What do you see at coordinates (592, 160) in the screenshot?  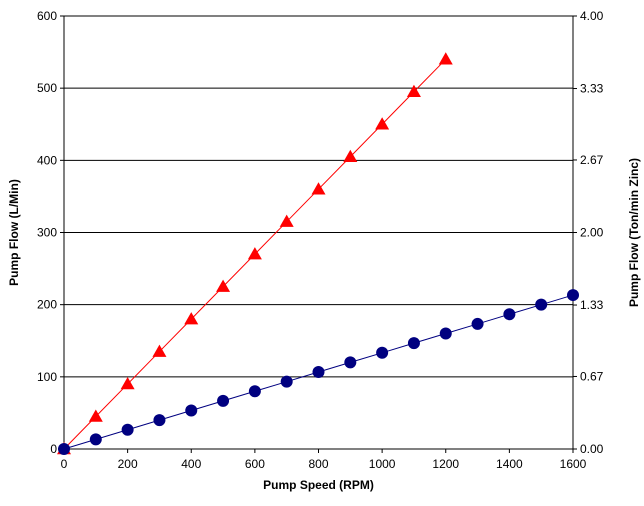 I see `y2-tick-label: 2.67` at bounding box center [592, 160].